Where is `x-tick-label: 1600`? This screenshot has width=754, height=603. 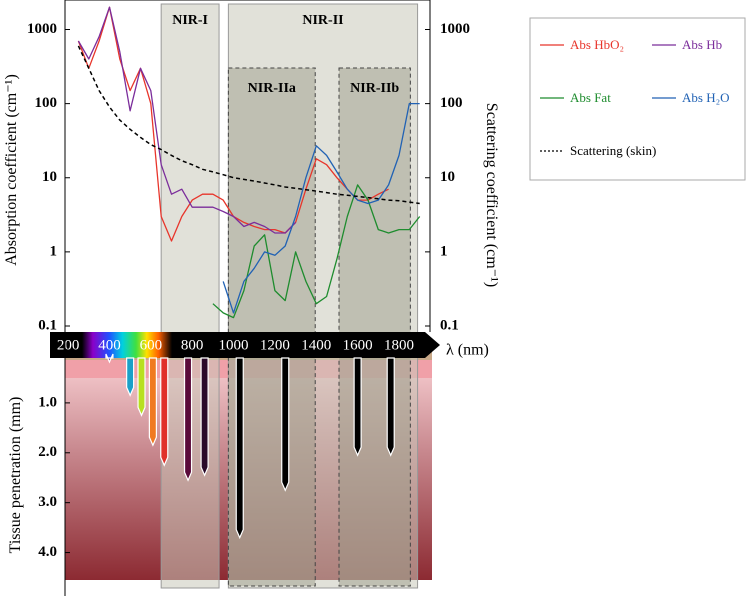
x-tick-label: 1600 is located at coordinates (358, 345).